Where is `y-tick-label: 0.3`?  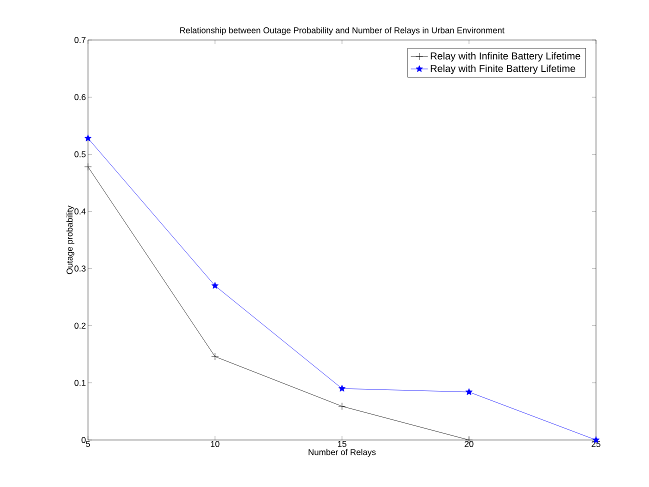 y-tick-label: 0.3 is located at coordinates (80, 269).